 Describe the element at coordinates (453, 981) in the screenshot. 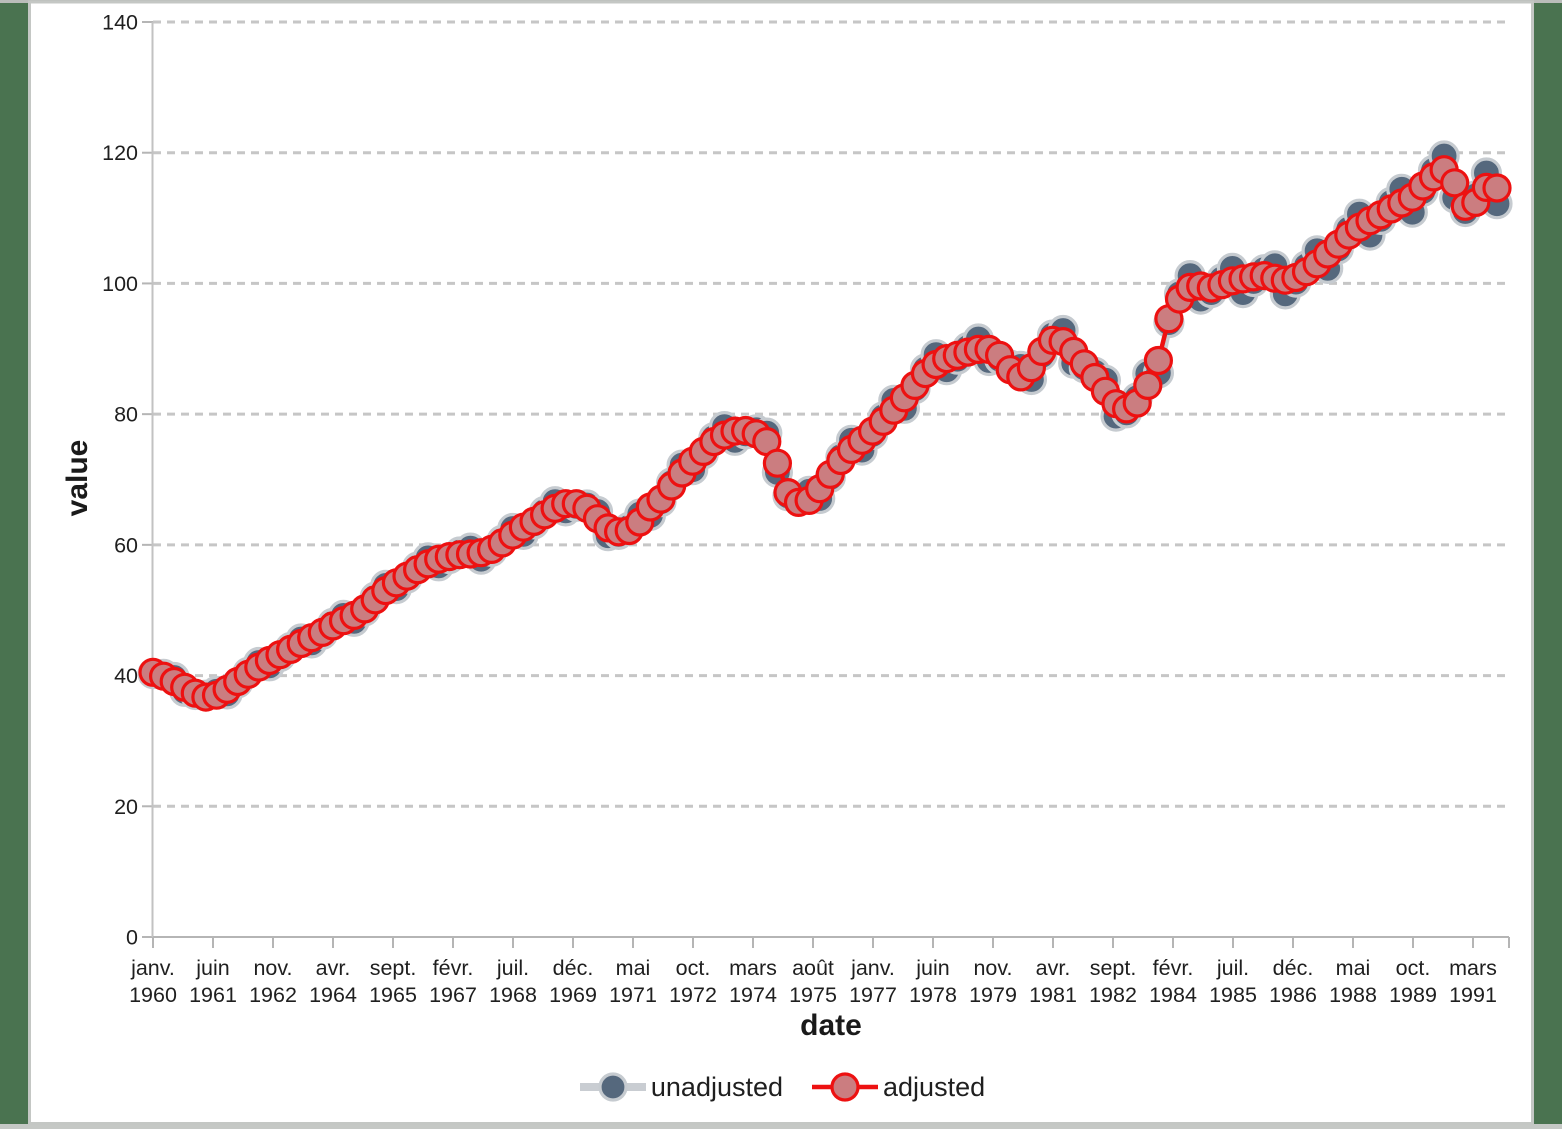

I see `x-tick-label: févr. 1967` at that location.